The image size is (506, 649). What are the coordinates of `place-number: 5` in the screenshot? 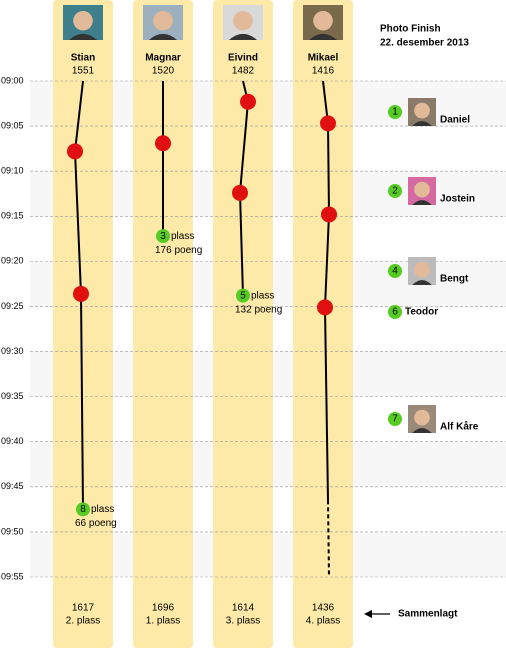 It's located at (243, 295).